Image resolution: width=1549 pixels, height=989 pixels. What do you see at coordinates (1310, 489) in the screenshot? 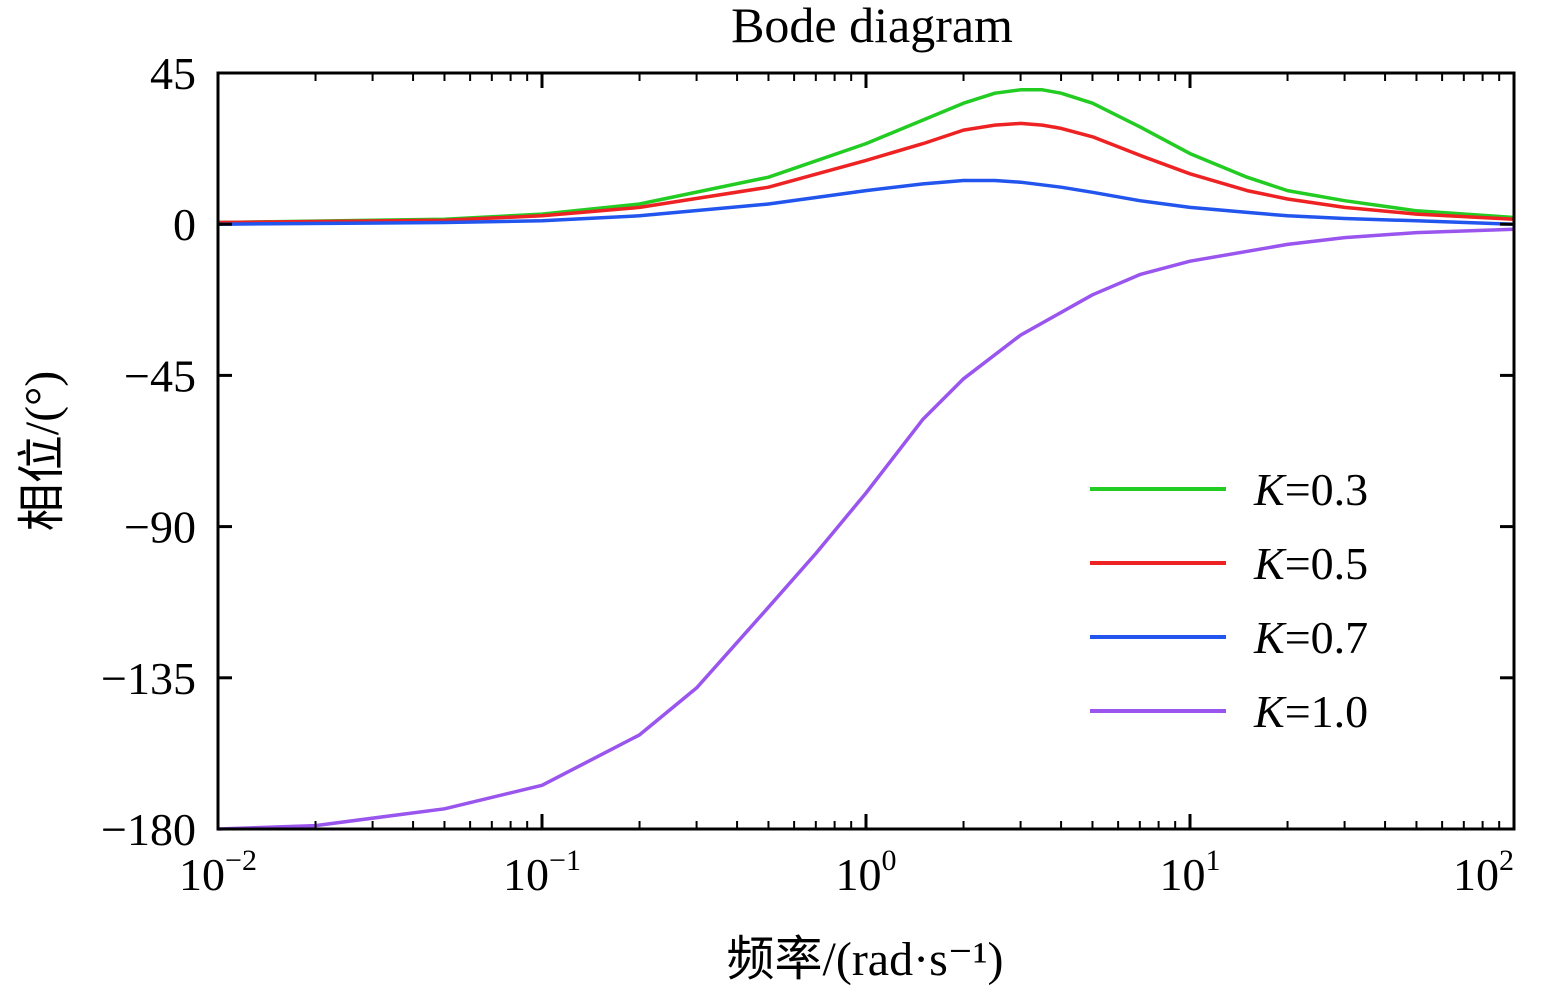
I see `legend-label-0: K=0.3` at bounding box center [1310, 489].